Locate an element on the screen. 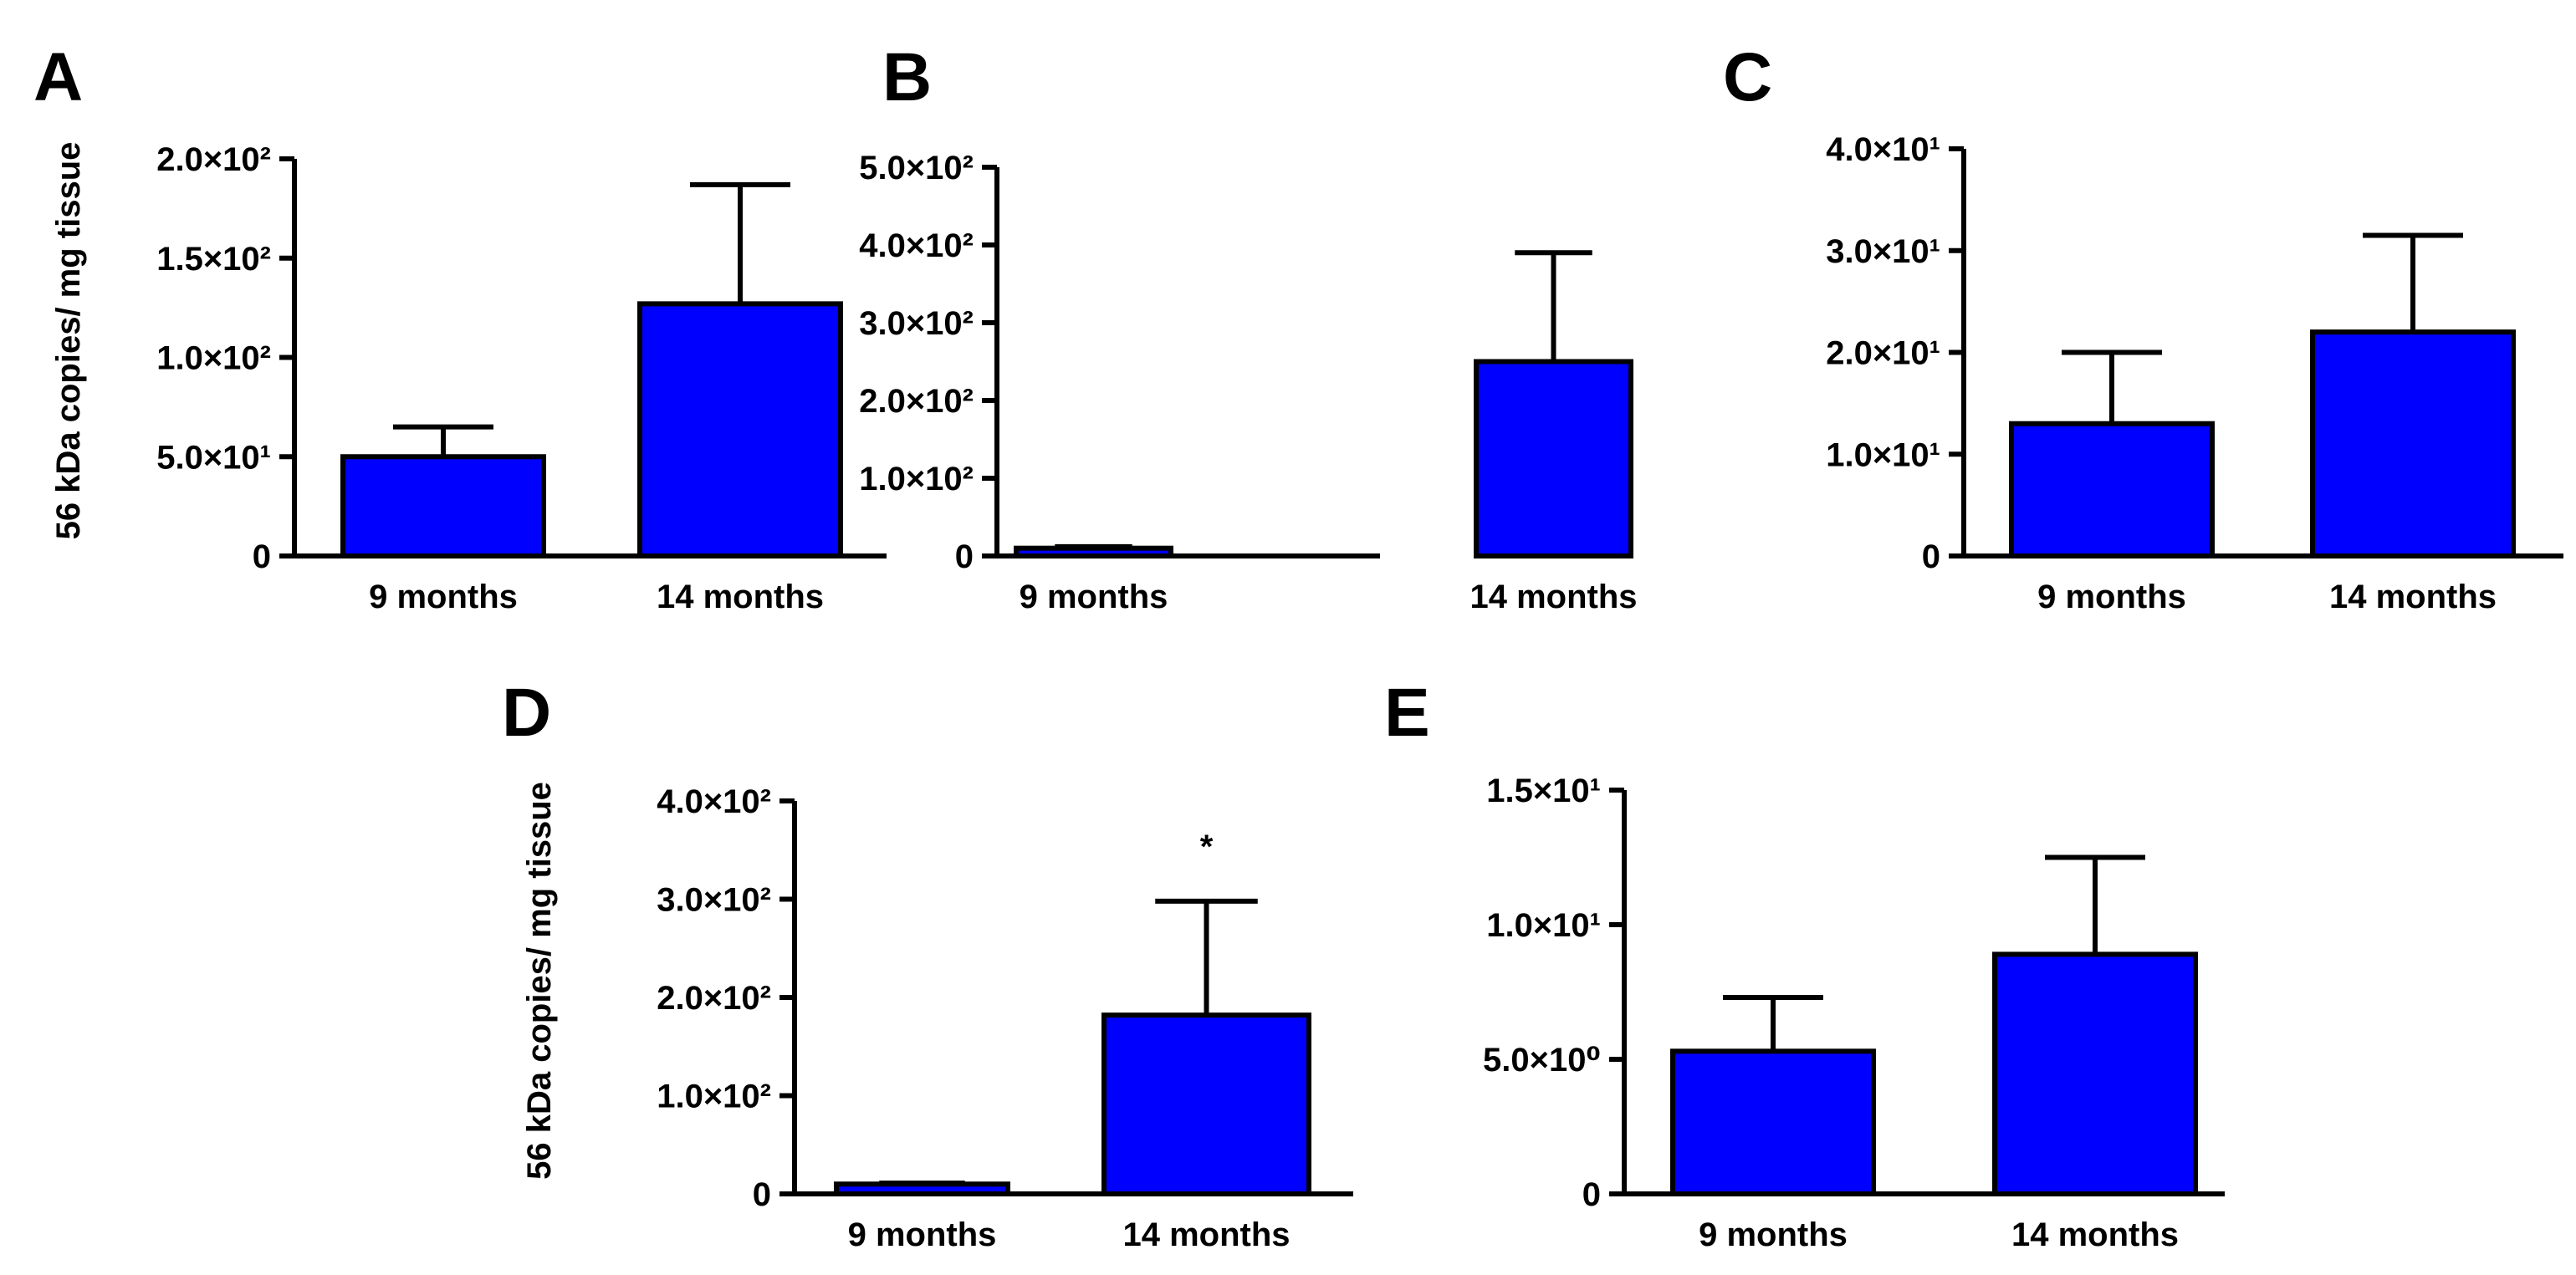 The width and height of the screenshot is (2576, 1275). panel-c-y-tick-label-4: 3.0×10¹ is located at coordinates (1883, 251).